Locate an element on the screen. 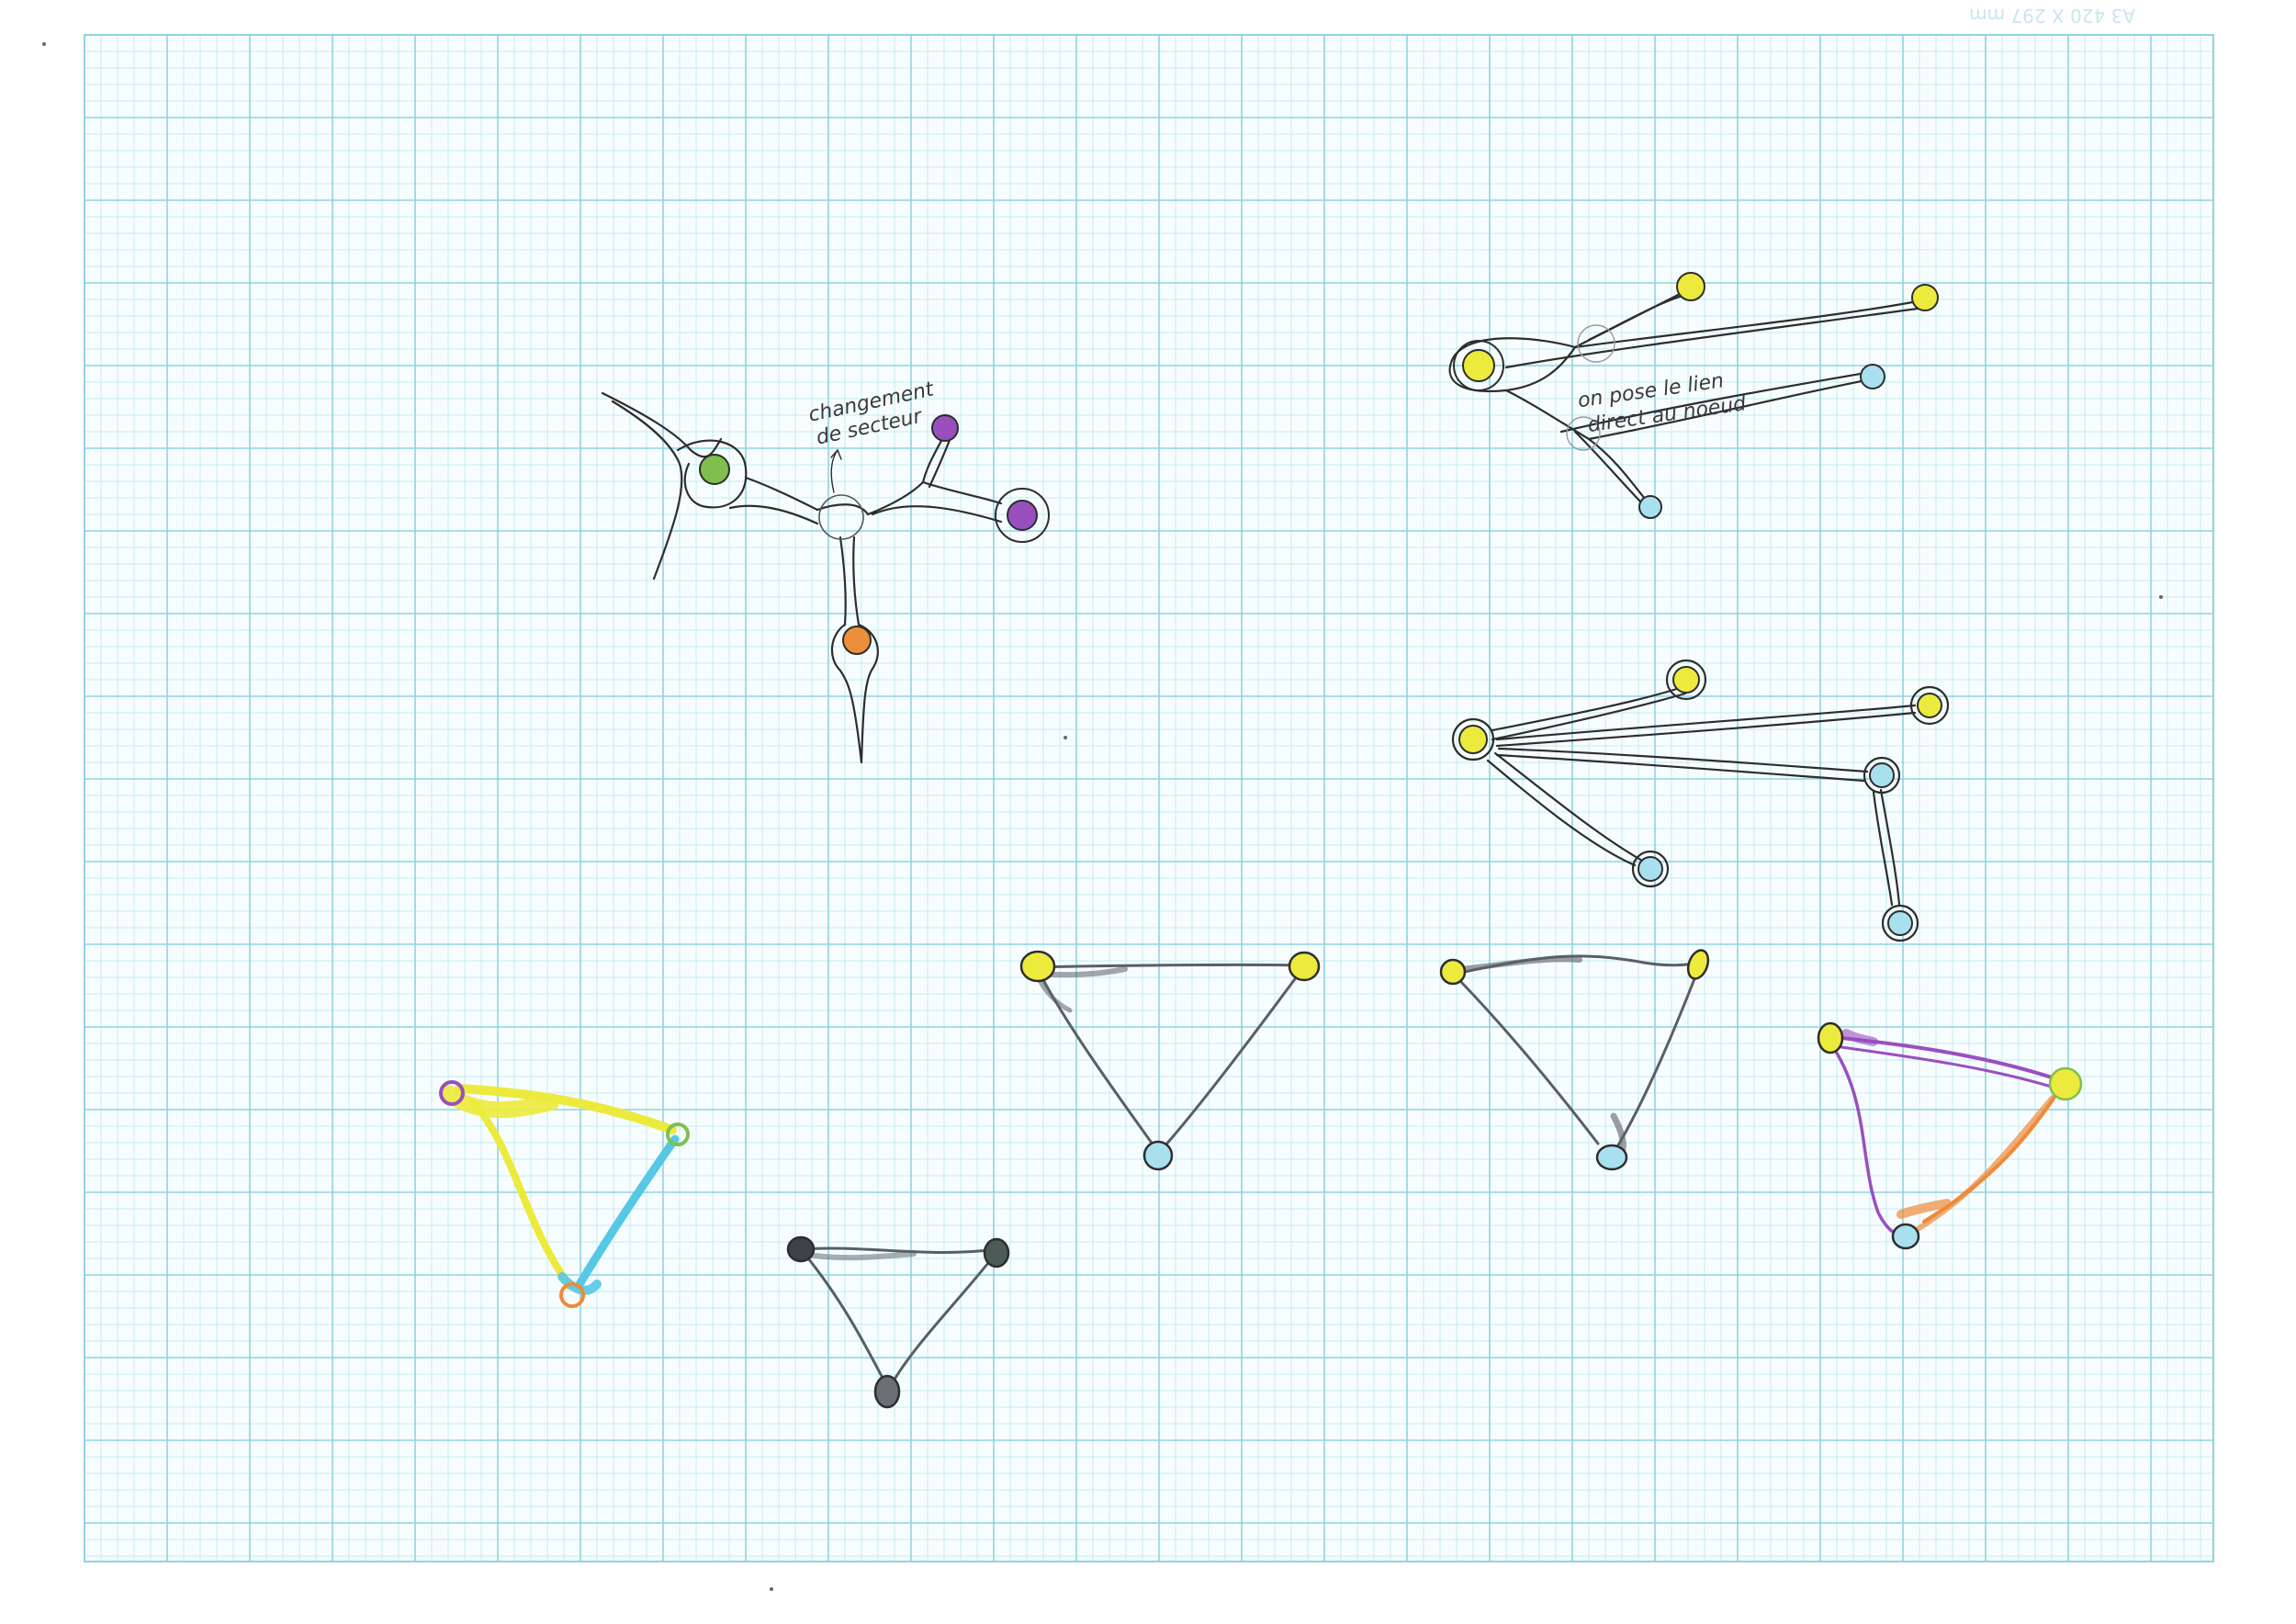 The width and height of the screenshot is (2296, 1624). tri-yc-left-edge is located at coordinates (521, 1194).